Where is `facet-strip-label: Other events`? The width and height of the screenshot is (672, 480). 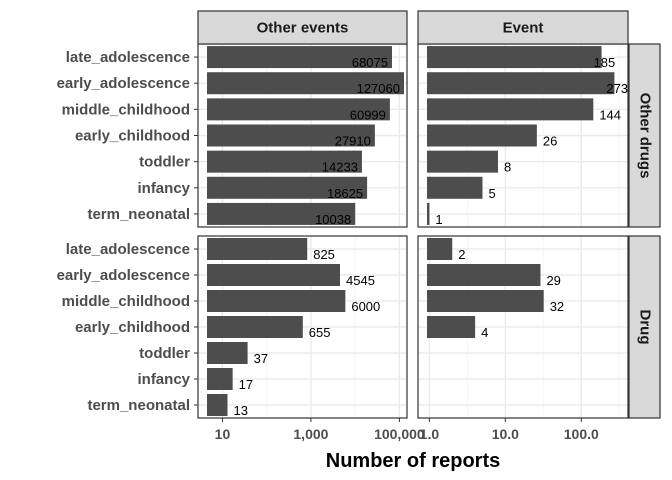
facet-strip-label: Other events is located at coordinates (303, 28).